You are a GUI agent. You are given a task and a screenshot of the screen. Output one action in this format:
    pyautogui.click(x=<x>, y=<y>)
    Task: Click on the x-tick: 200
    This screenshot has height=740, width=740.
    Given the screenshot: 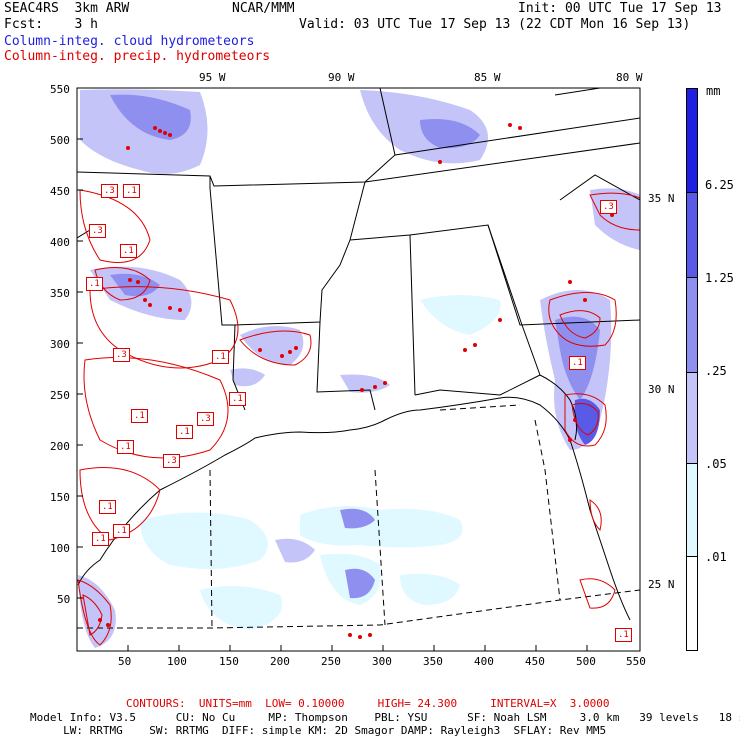 What is the action you would take?
    pyautogui.click(x=280, y=661)
    